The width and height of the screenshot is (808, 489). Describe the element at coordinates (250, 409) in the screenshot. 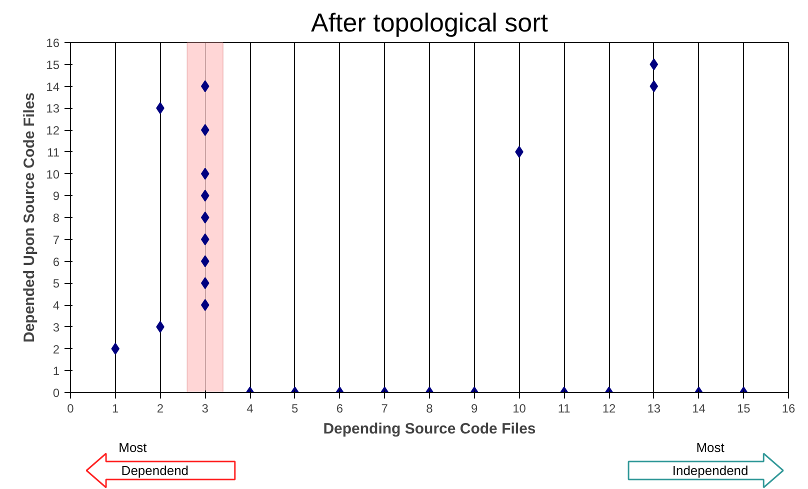

I see `x-tick-label: 4` at that location.